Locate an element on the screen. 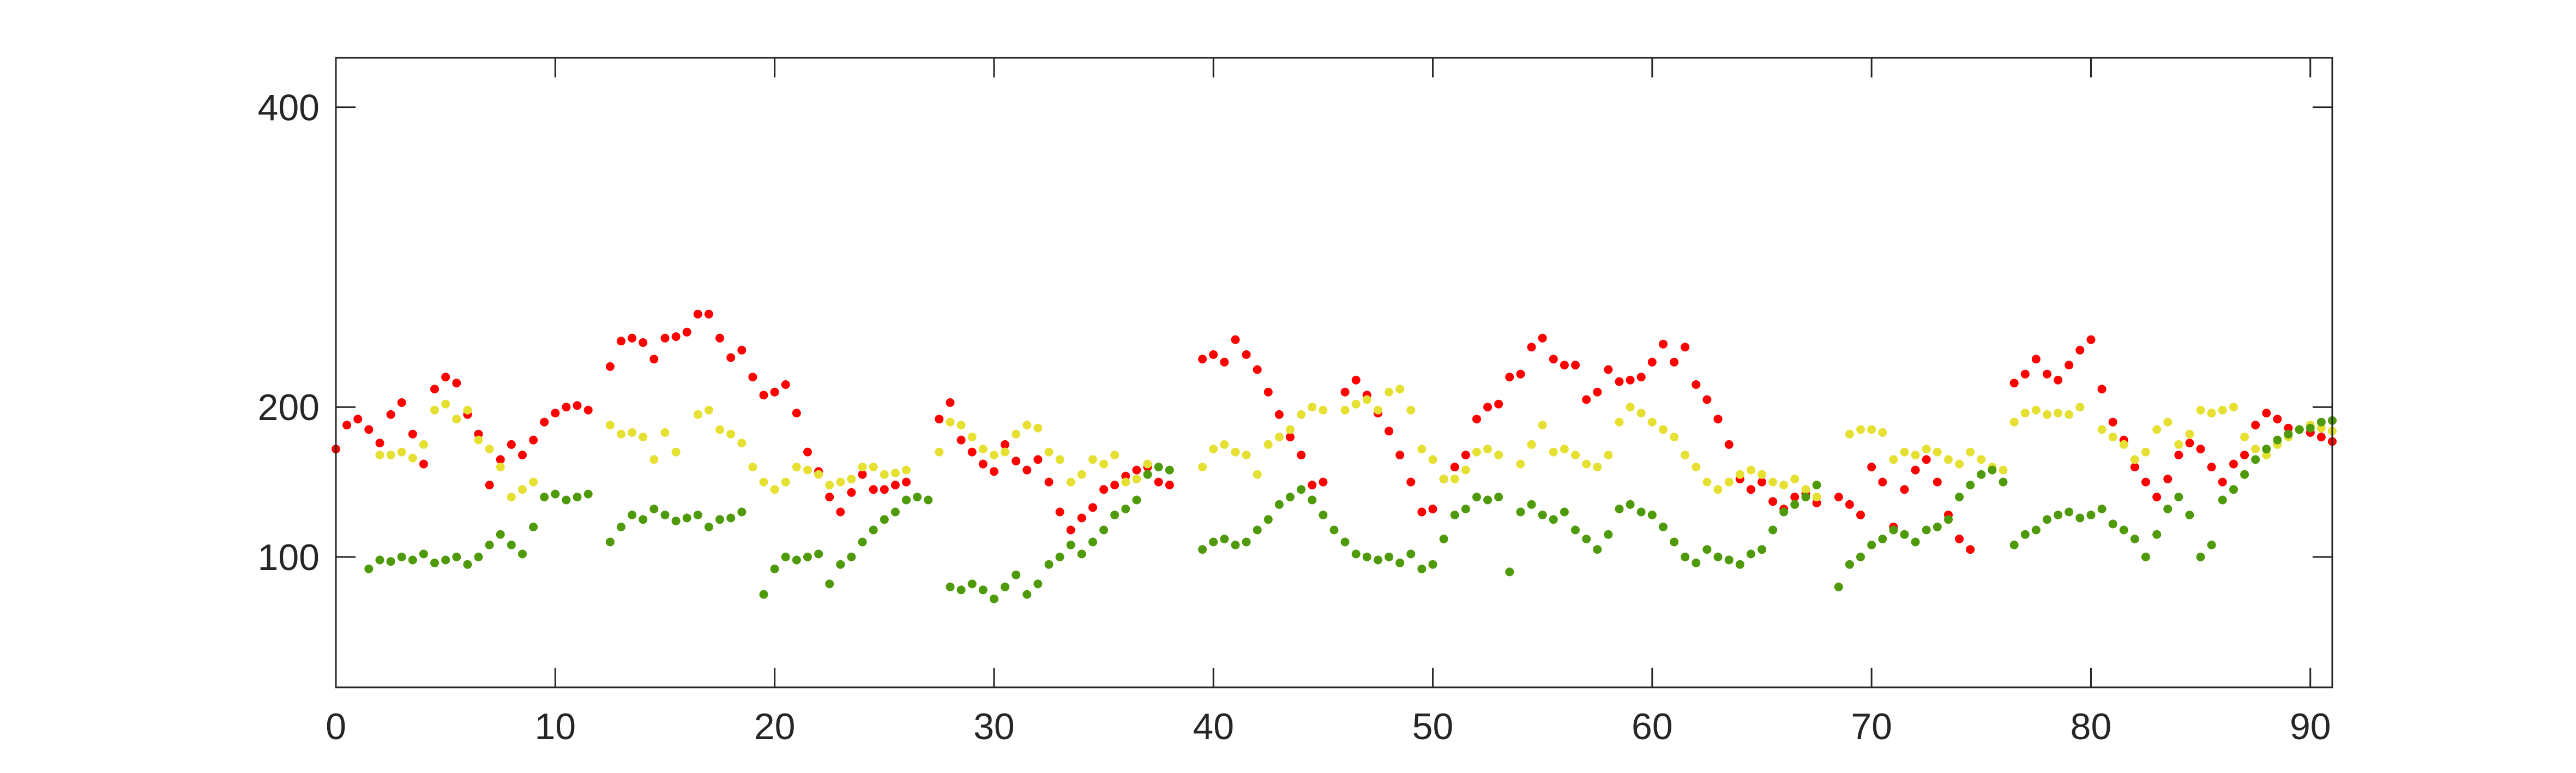 This screenshot has width=2576, height=773. x-tick-label: 90 is located at coordinates (2310, 726).